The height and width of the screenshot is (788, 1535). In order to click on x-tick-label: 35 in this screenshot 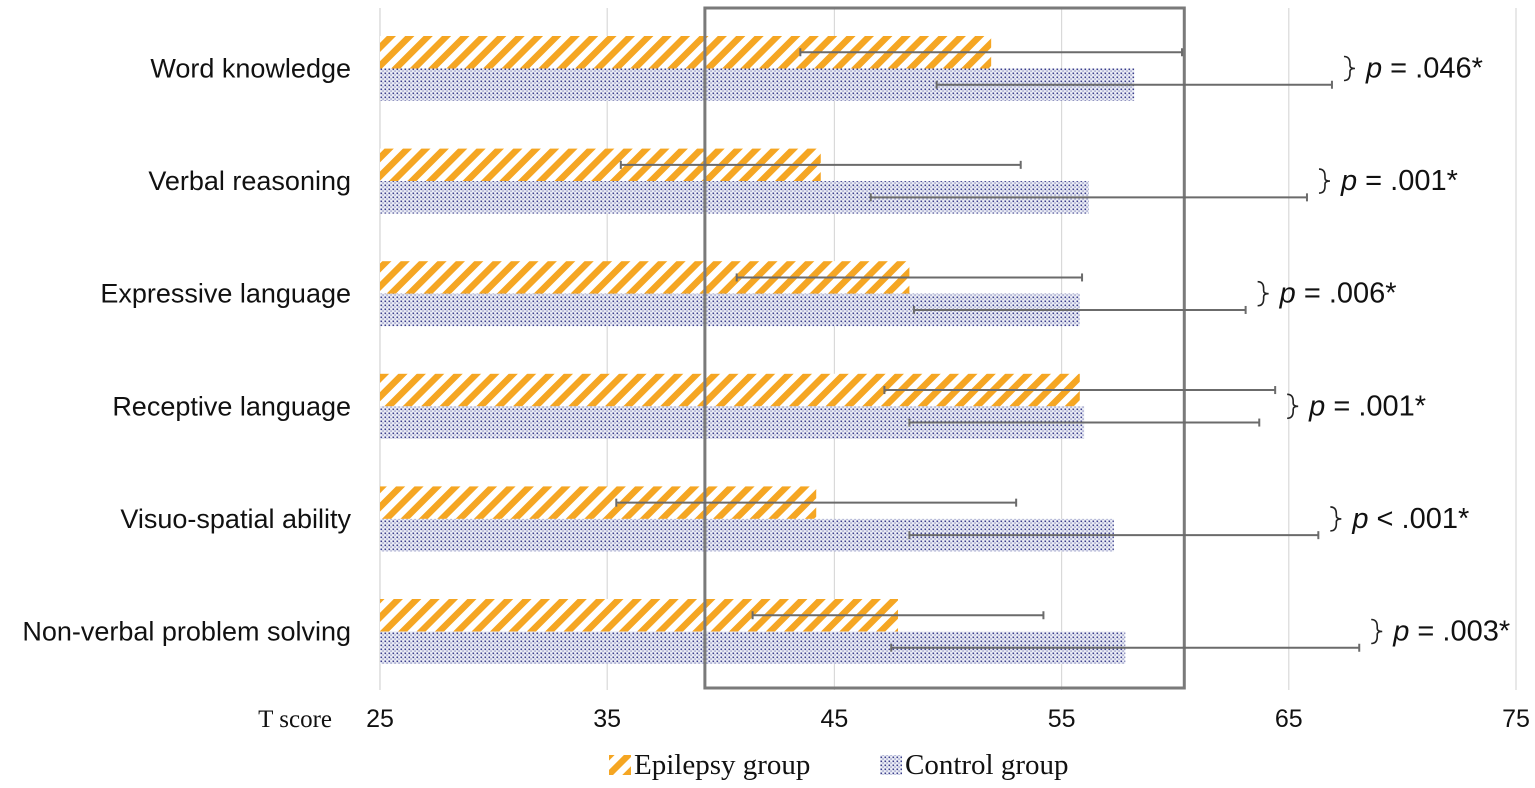, I will do `click(607, 719)`.